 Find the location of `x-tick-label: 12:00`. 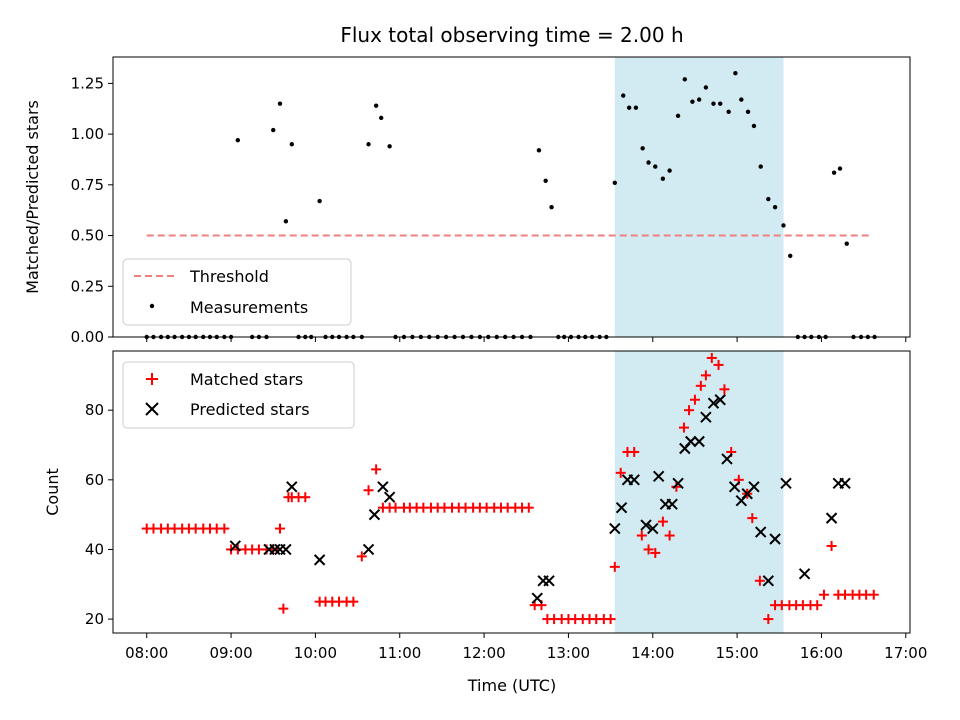

x-tick-label: 12:00 is located at coordinates (483, 653).